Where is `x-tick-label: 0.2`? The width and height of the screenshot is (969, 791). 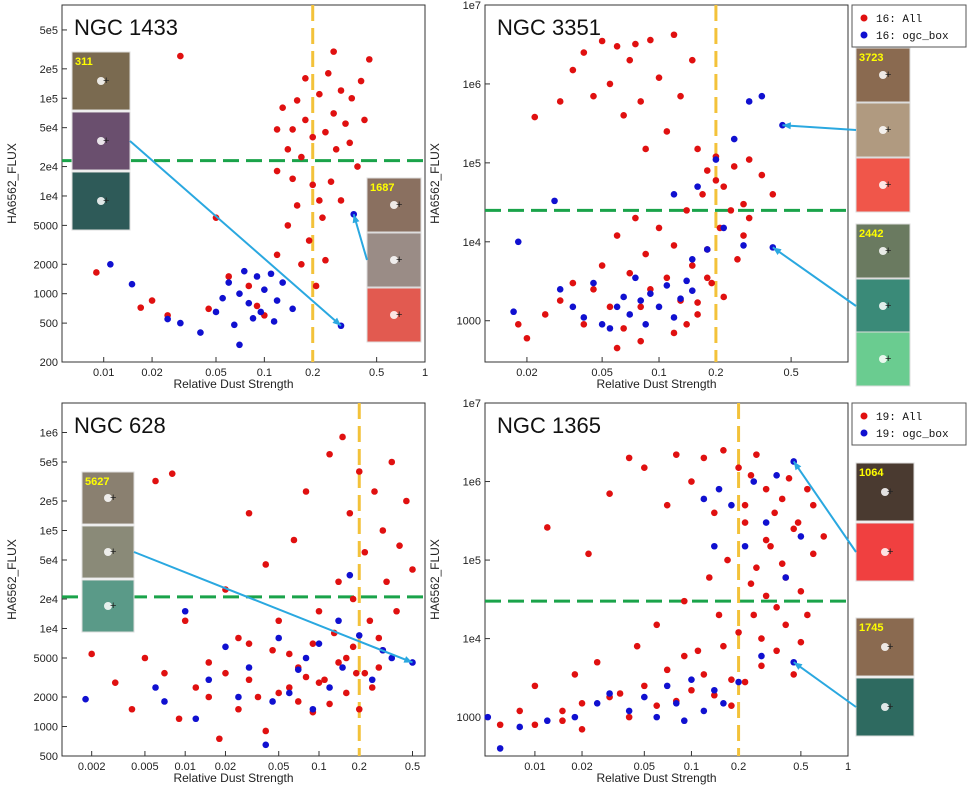 x-tick-label: 0.2 is located at coordinates (738, 767).